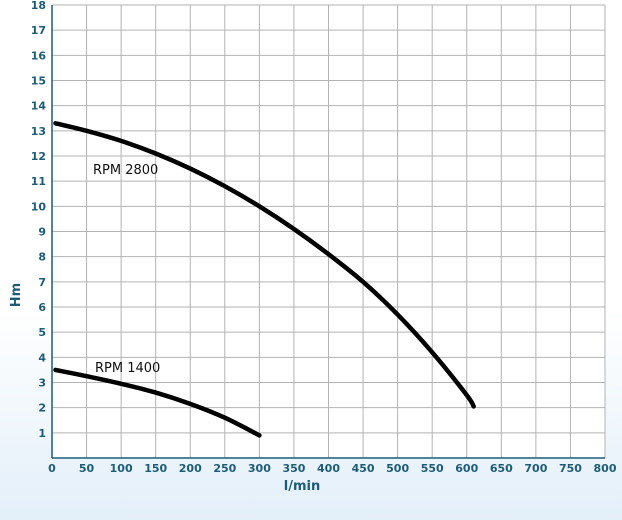 The width and height of the screenshot is (622, 520). I want to click on x-tick-label-800: 800, so click(605, 468).